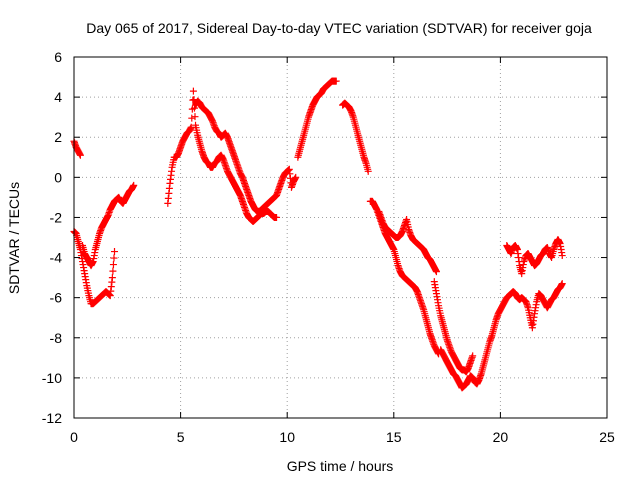 The image size is (640, 480). Describe the element at coordinates (74, 437) in the screenshot. I see `x-tick-label: 0` at that location.